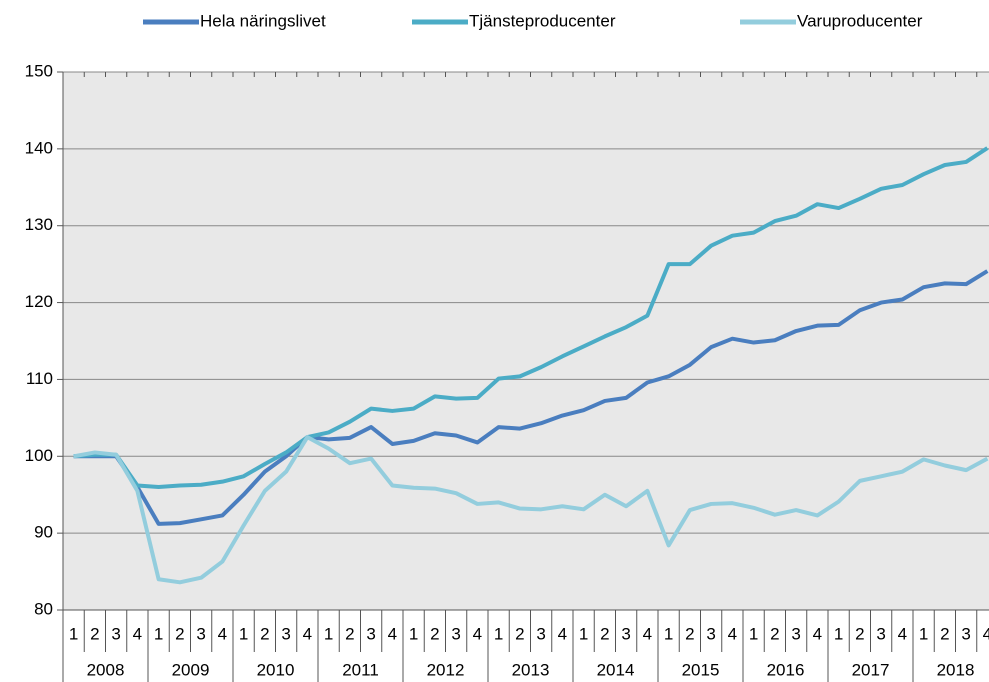  I want to click on y-tick-label: 90, so click(43, 532).